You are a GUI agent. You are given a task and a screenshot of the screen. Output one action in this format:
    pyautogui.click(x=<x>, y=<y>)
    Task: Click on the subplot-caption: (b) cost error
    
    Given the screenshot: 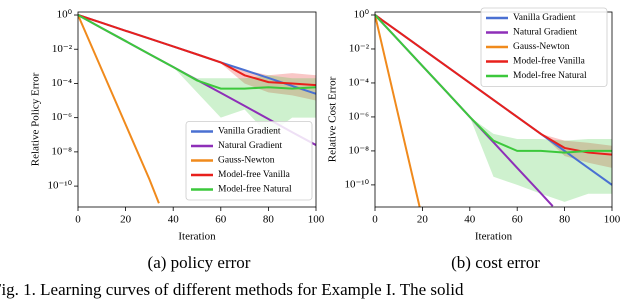 What is the action you would take?
    pyautogui.click(x=495, y=262)
    